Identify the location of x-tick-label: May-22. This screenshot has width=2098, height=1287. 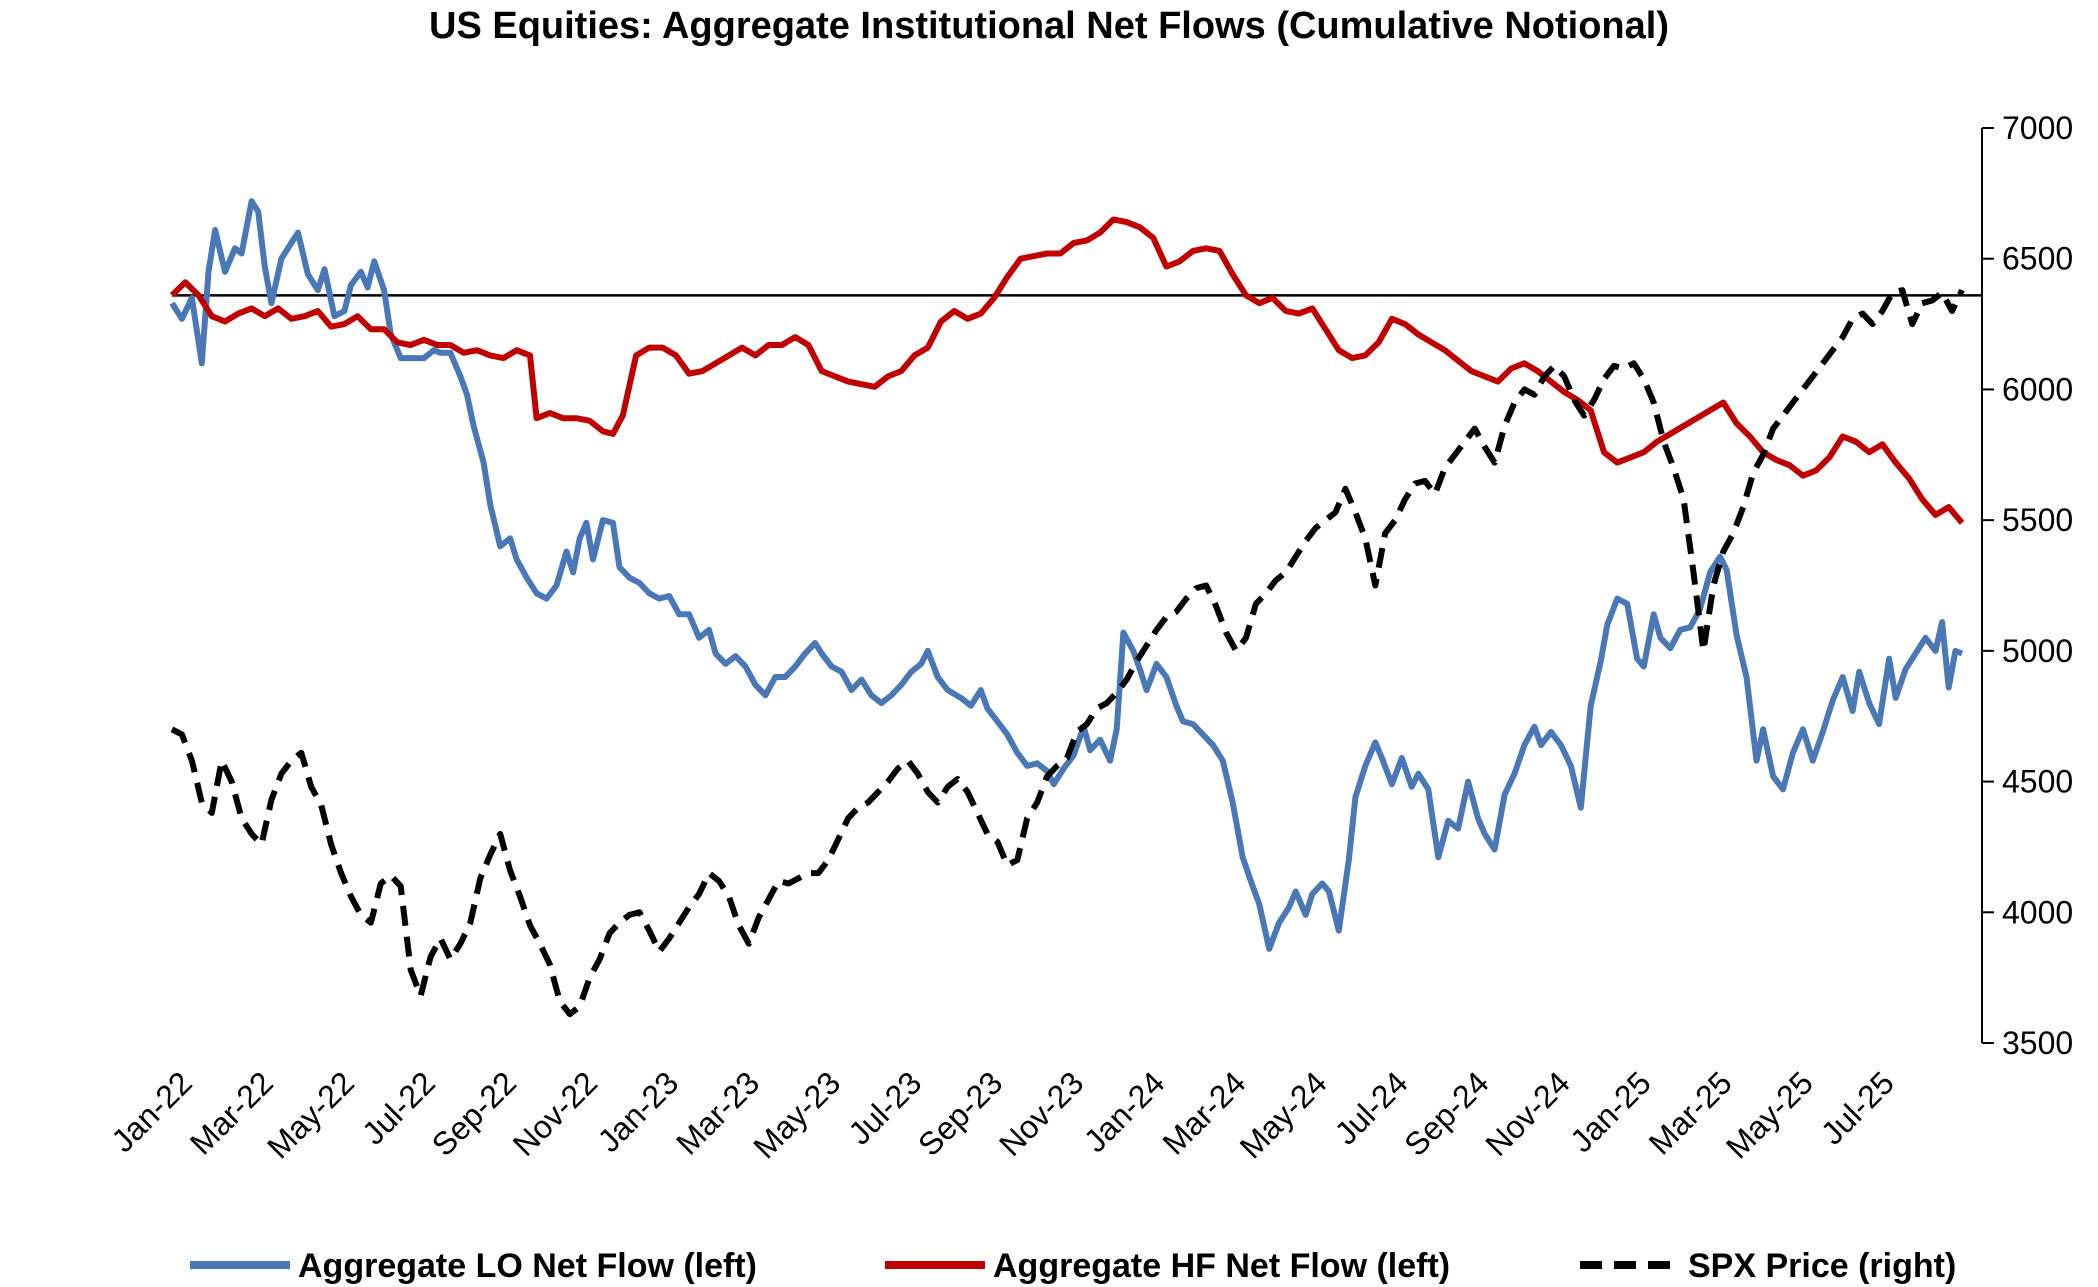
(310, 1114).